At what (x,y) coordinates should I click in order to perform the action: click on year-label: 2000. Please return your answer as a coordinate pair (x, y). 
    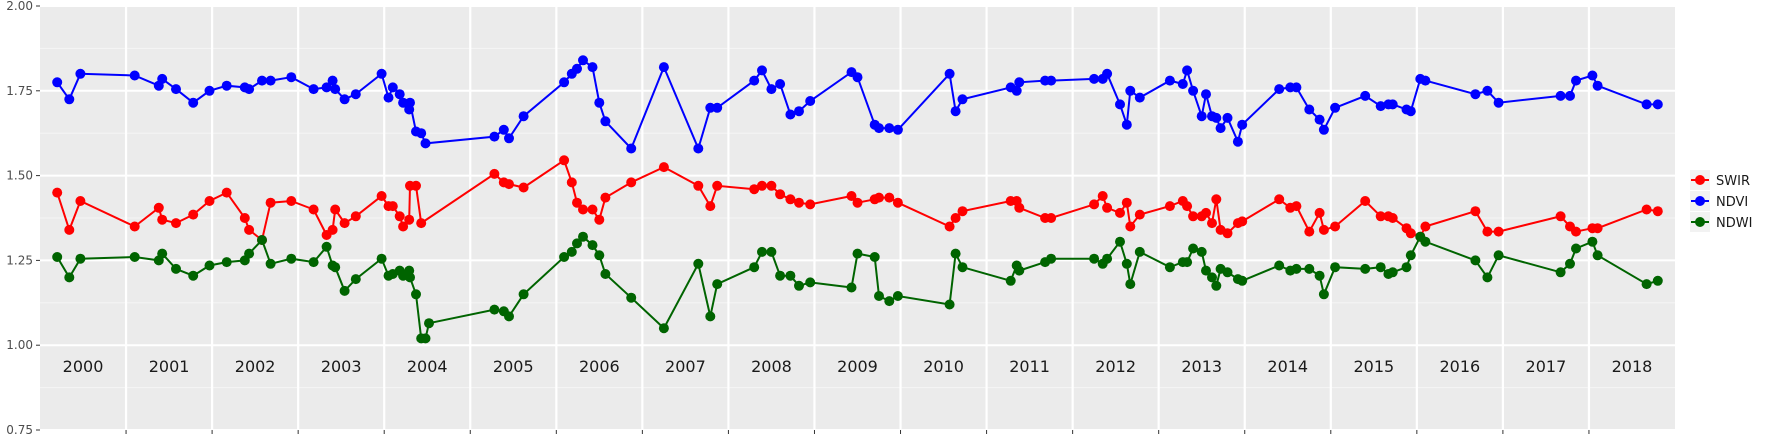
    Looking at the image, I should click on (83, 366).